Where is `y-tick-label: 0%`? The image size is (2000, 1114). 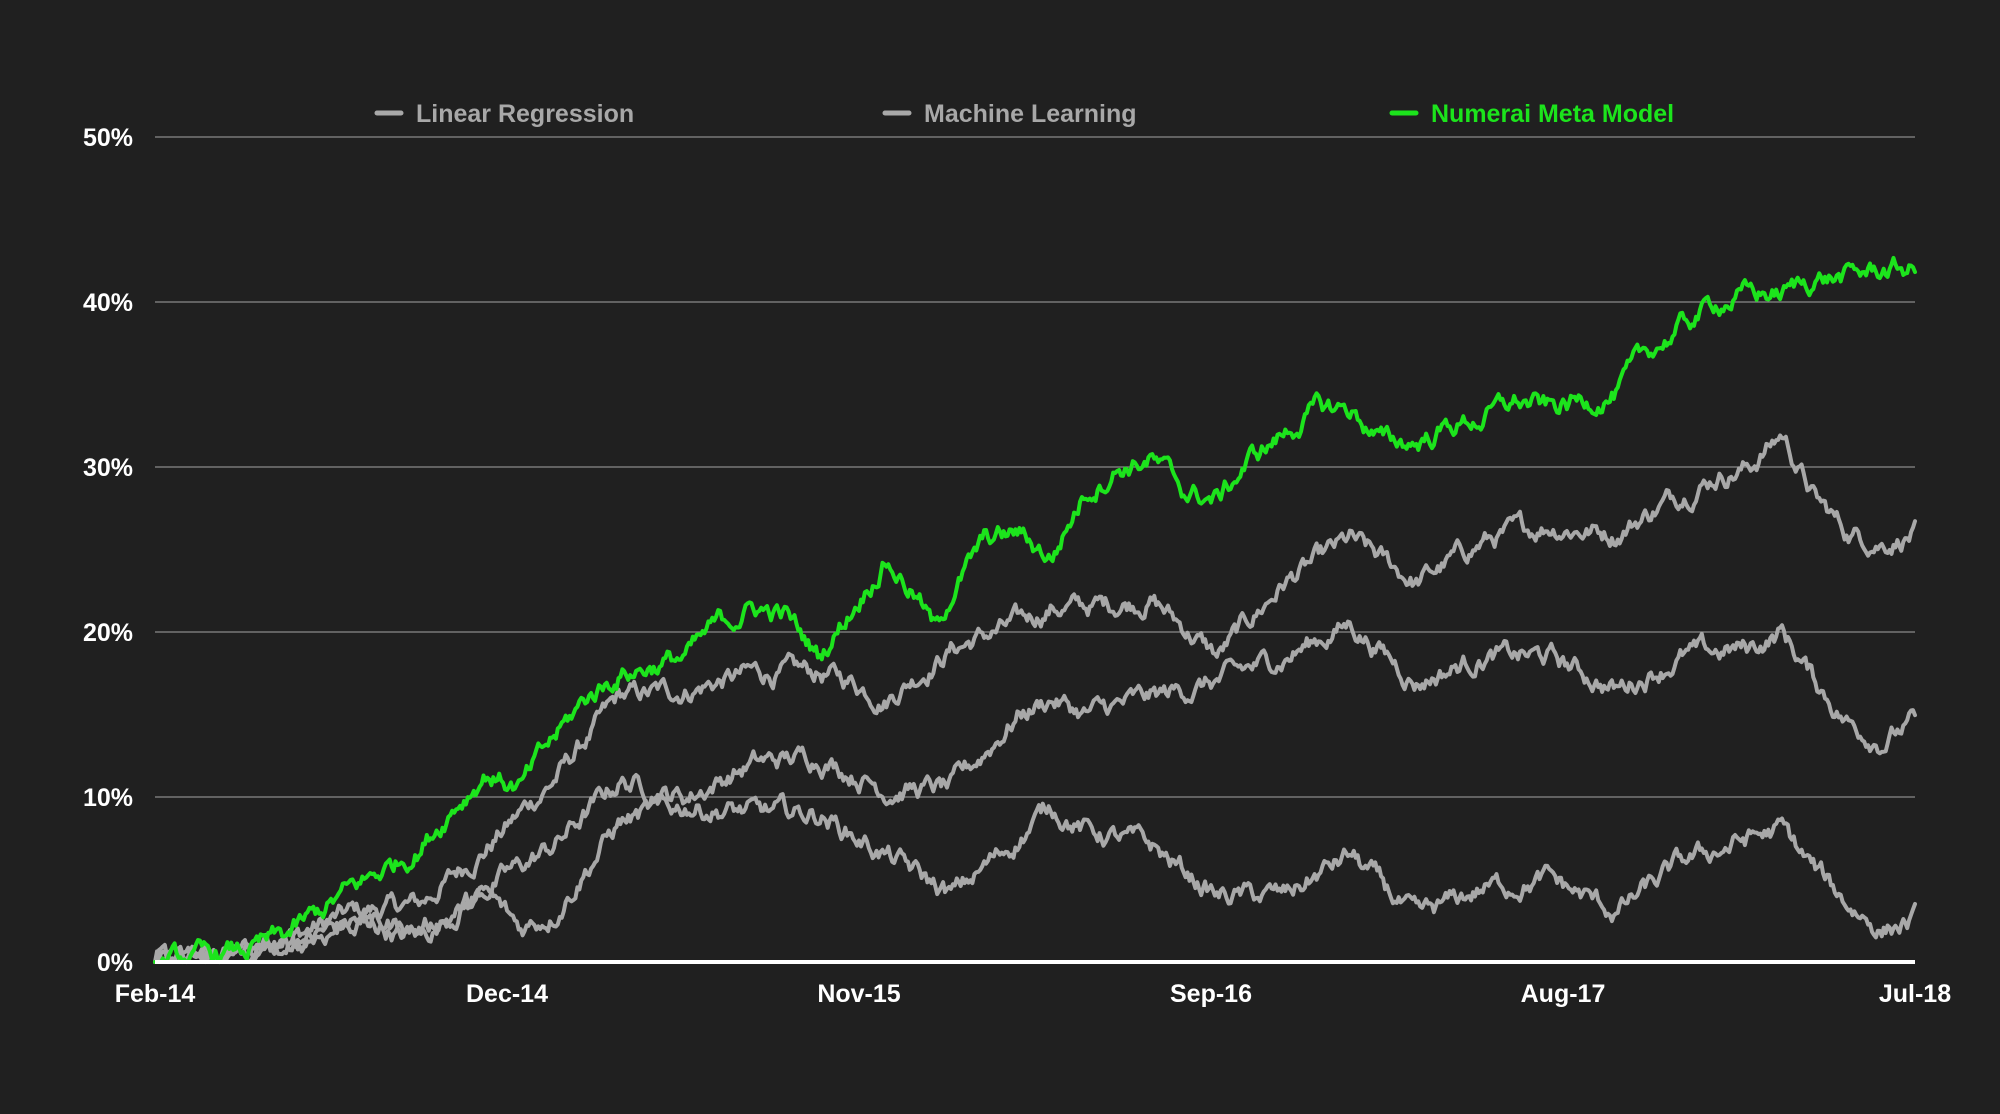 y-tick-label: 0% is located at coordinates (115, 963).